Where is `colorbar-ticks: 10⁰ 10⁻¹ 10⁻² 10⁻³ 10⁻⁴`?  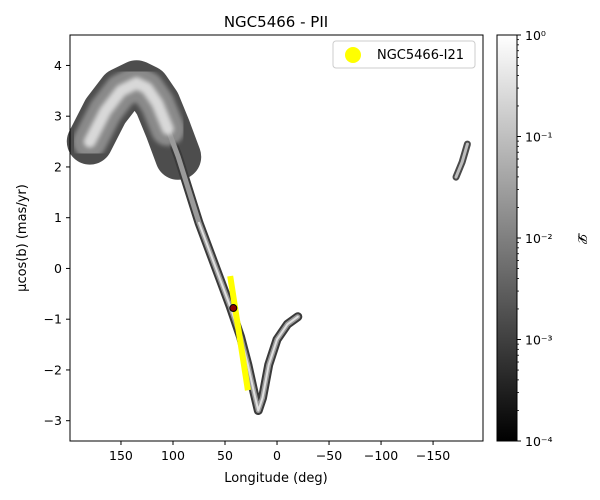
colorbar-ticks: 10⁰ 10⁻¹ 10⁻² 10⁻³ 10⁻⁴ is located at coordinates (535, 238).